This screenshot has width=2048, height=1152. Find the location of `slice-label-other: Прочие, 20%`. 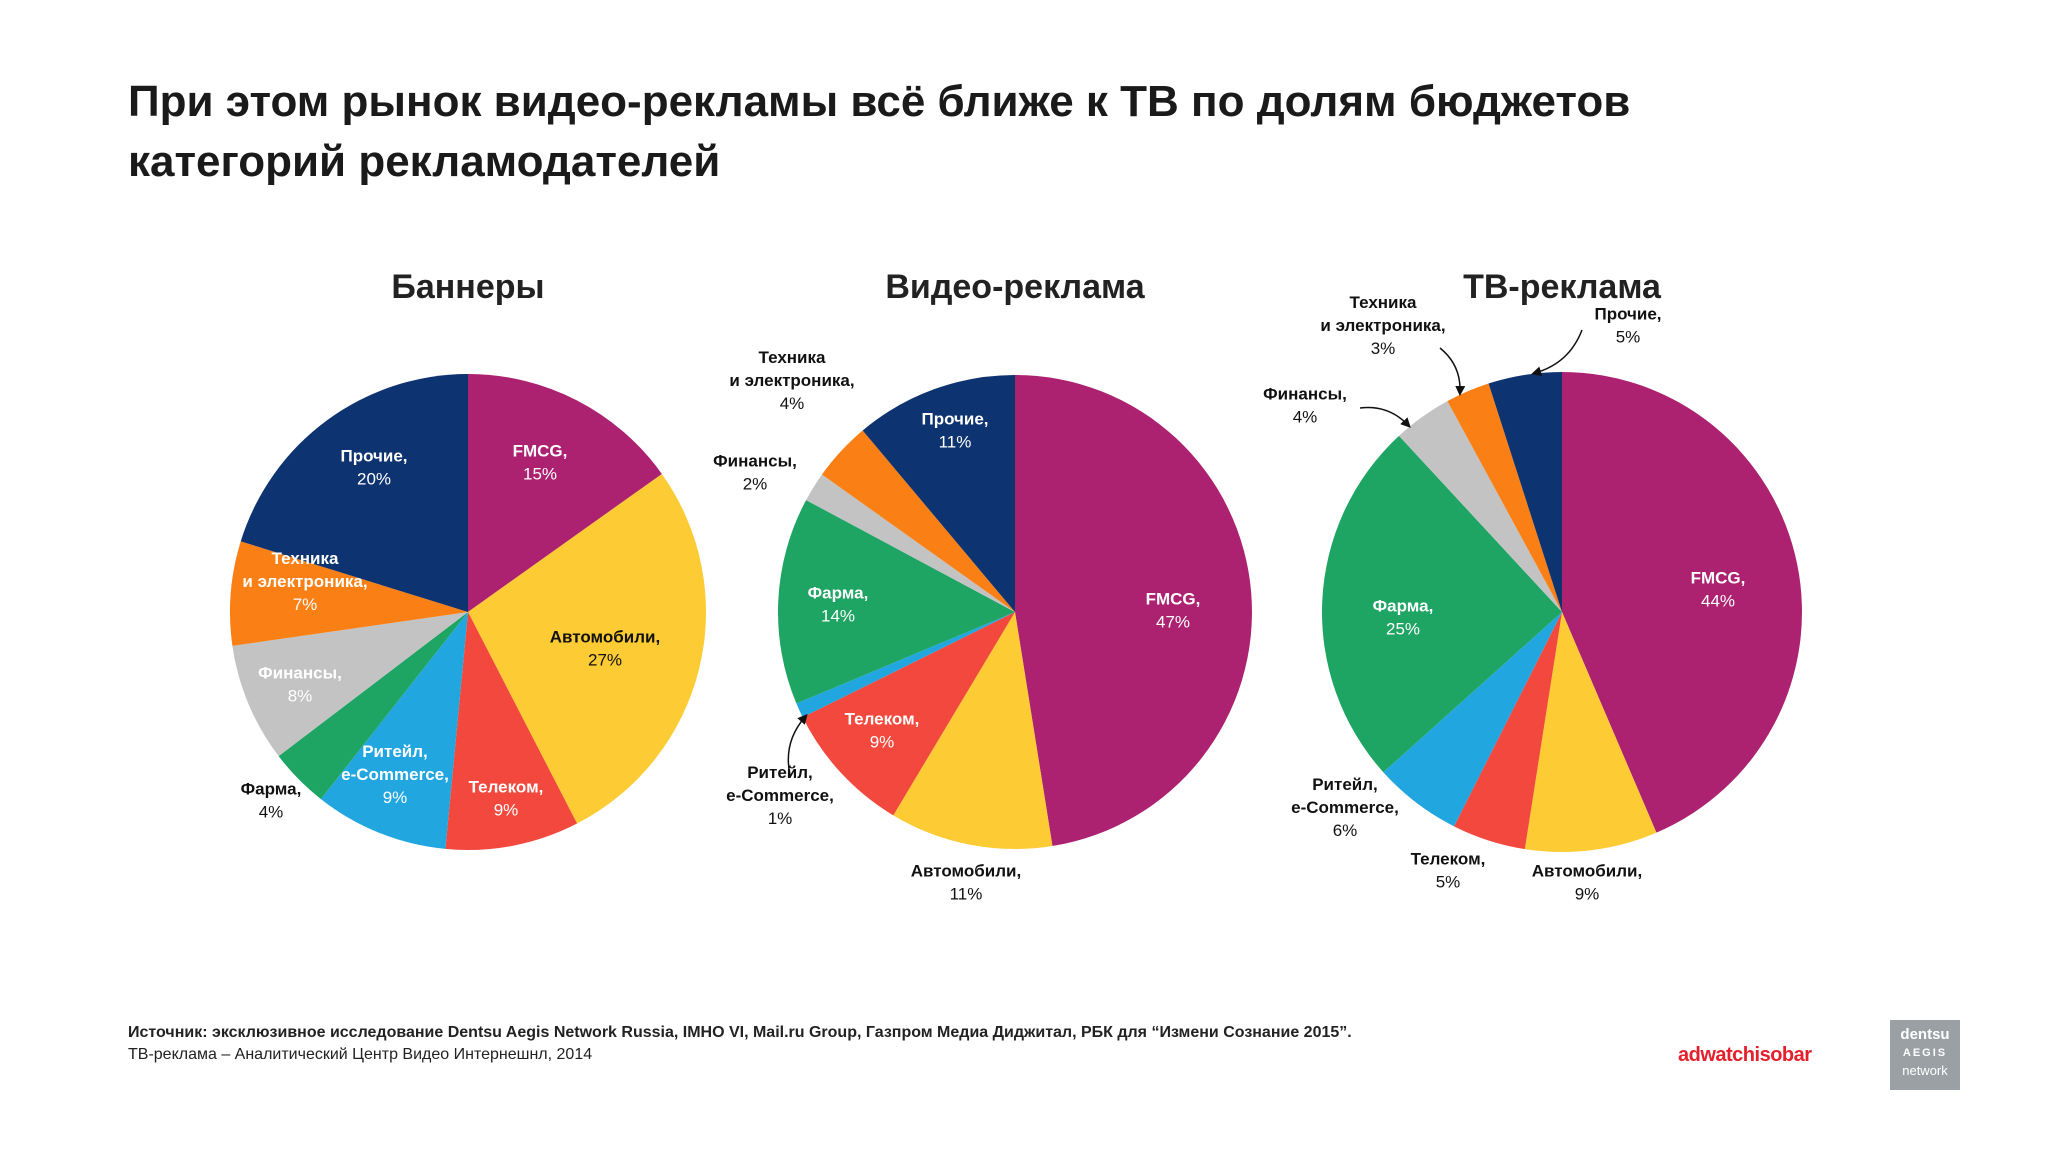

slice-label-other: Прочие, 20% is located at coordinates (373, 468).